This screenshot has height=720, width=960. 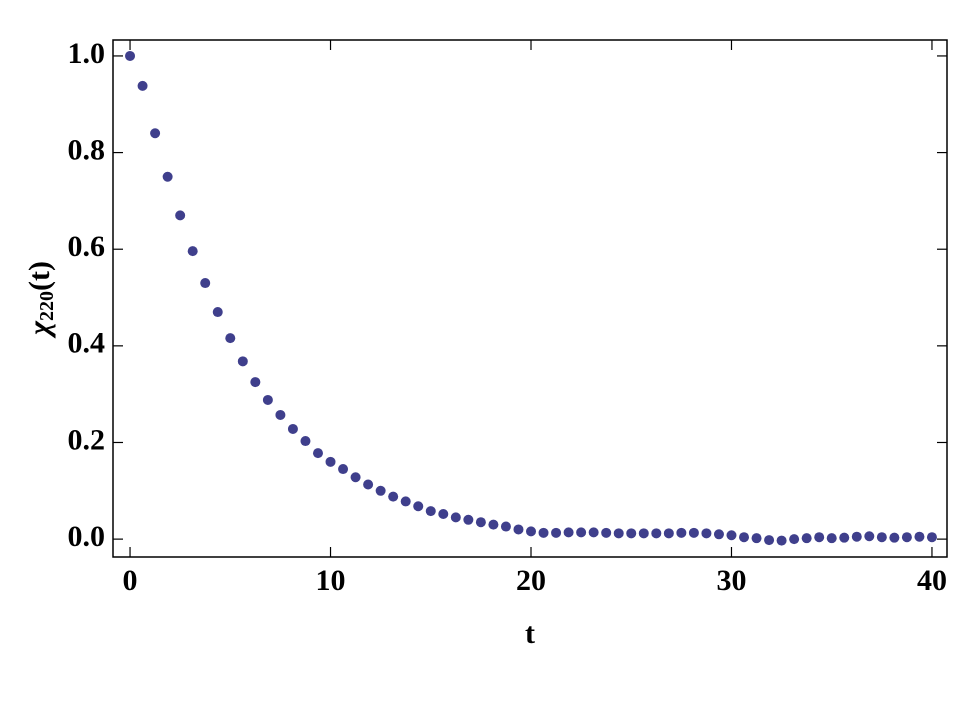 I want to click on x-tick-label: 10, so click(x=331, y=580).